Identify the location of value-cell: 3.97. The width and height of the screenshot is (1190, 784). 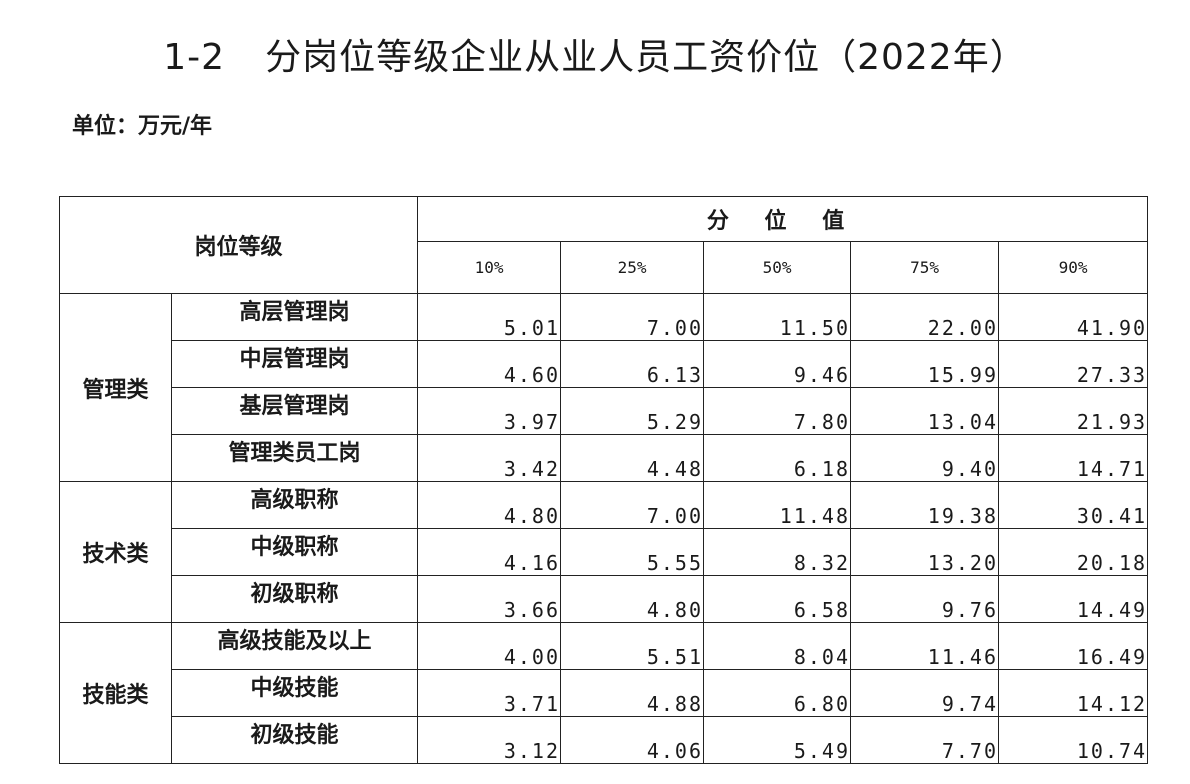
(489, 411).